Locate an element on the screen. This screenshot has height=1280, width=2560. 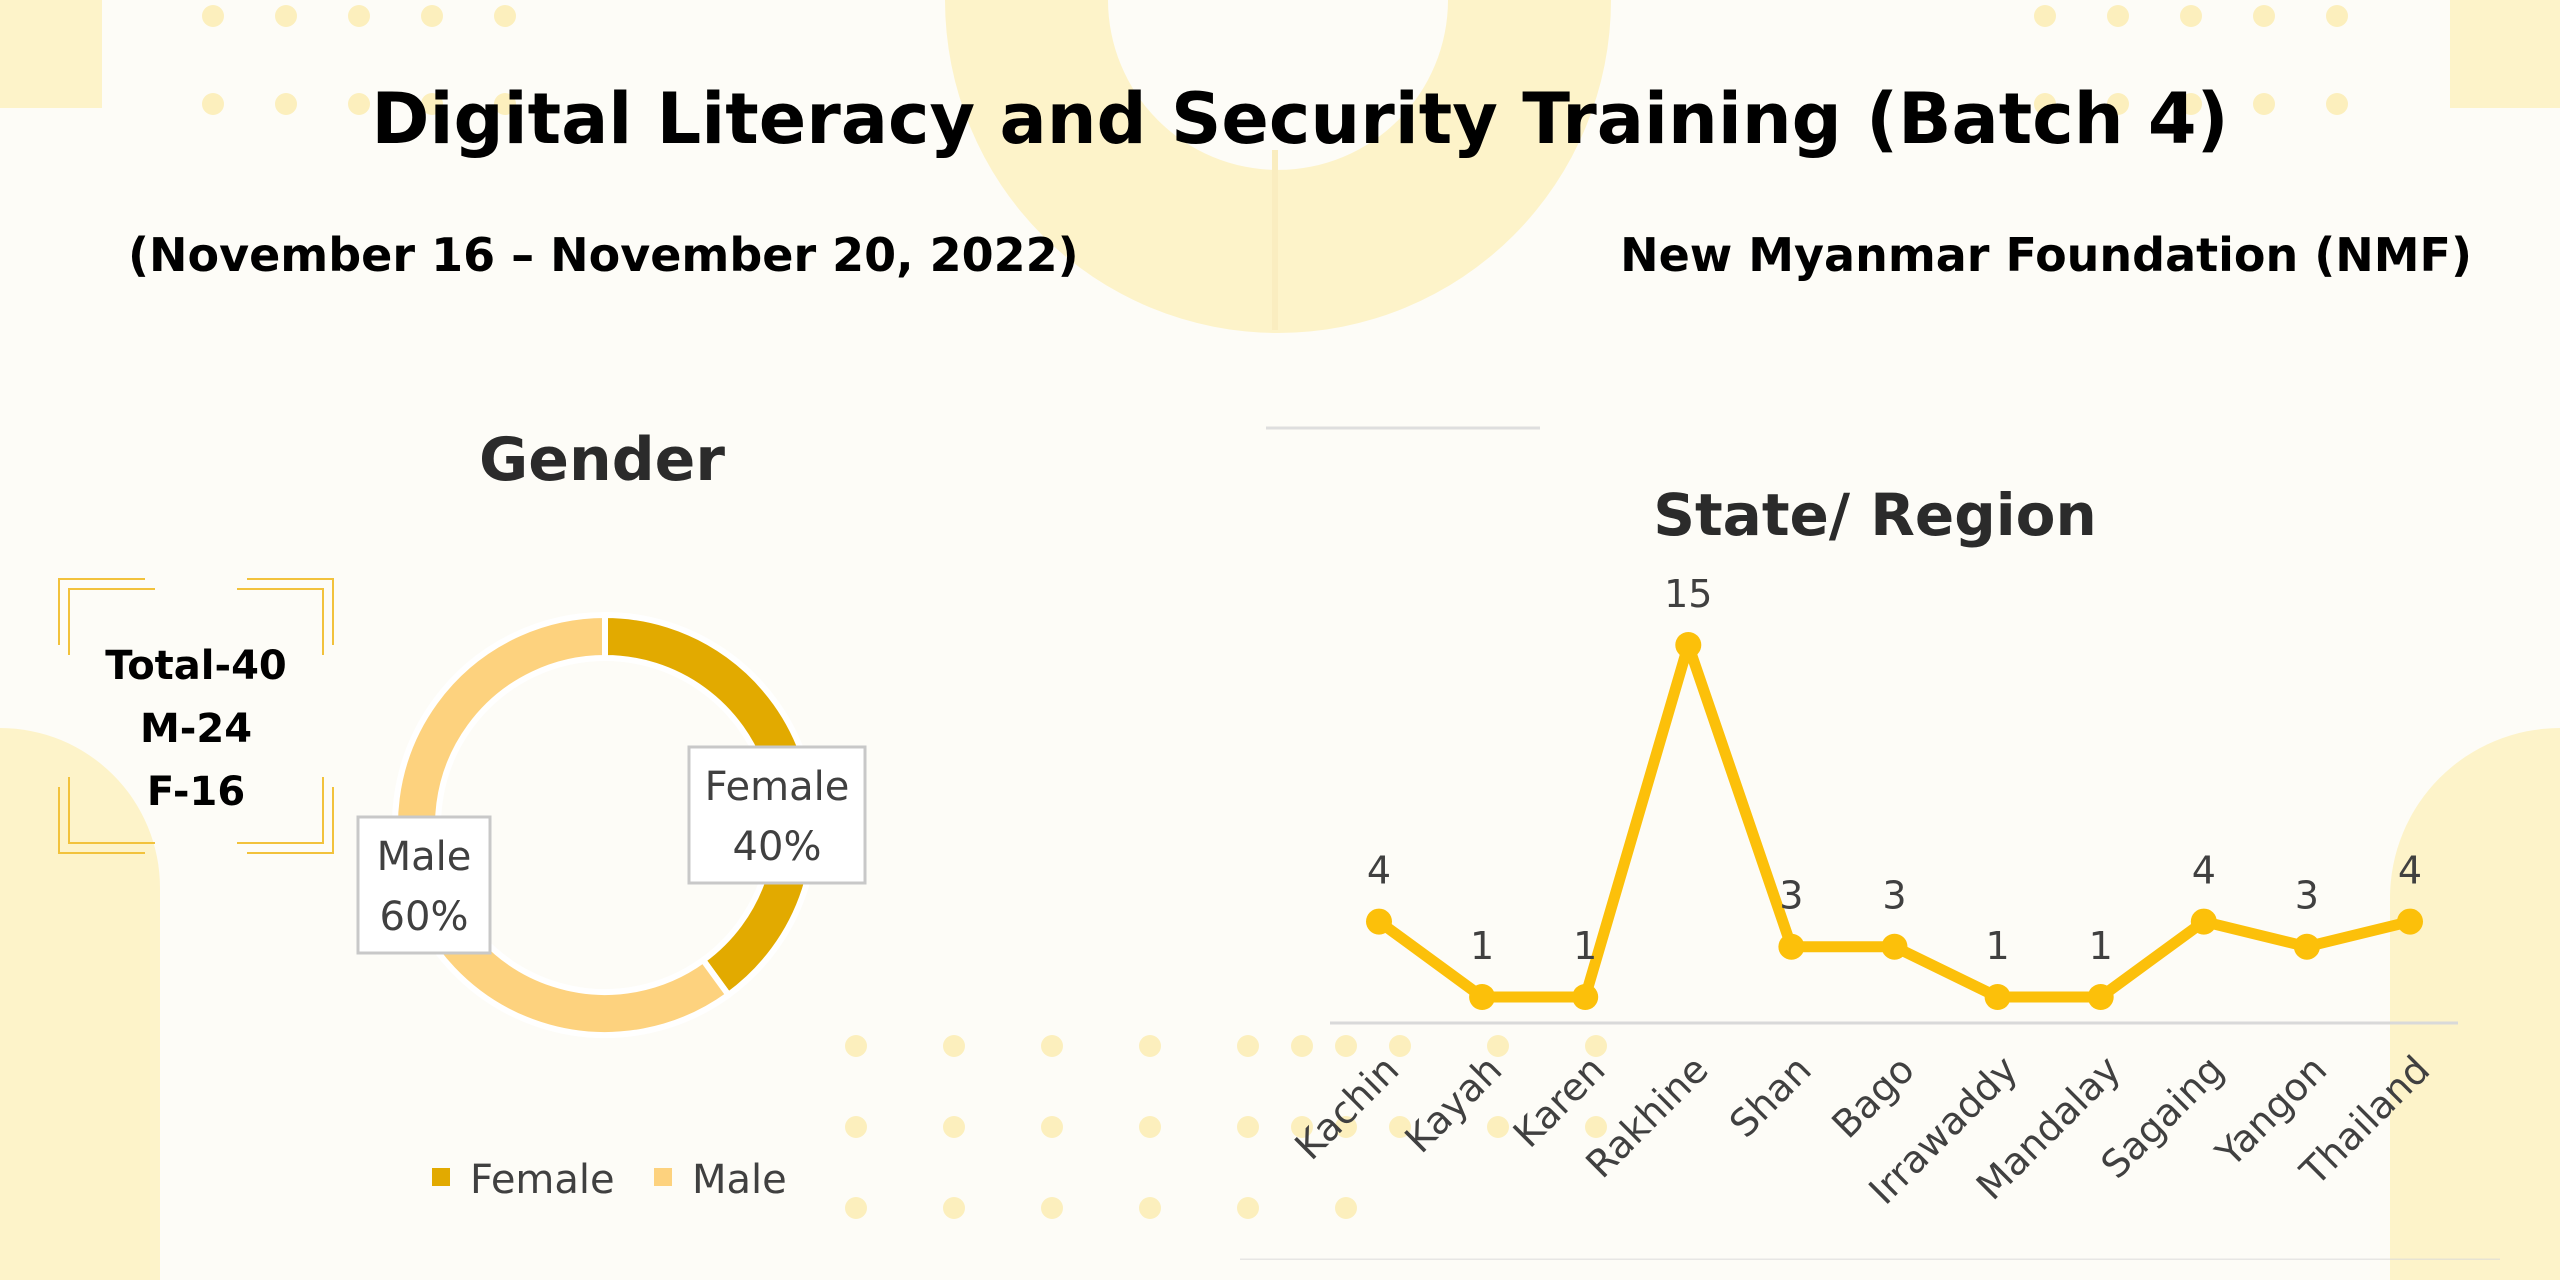
legend-item-male: Male is located at coordinates (720, 1180).